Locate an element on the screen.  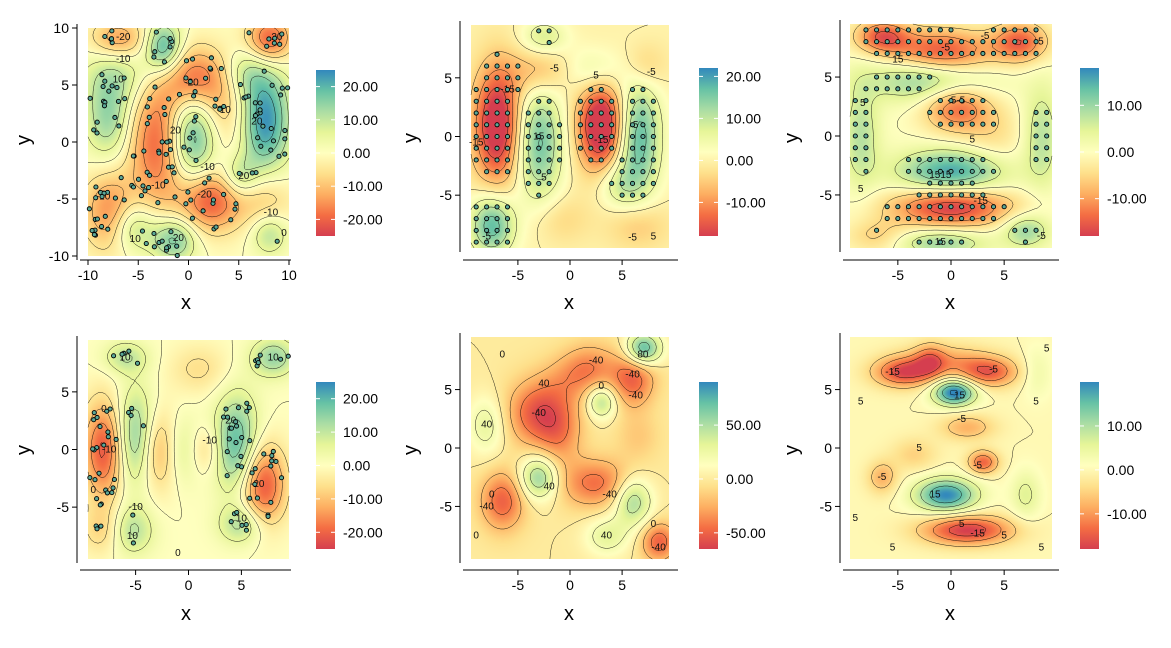
y-axis-label: y is located at coordinates (411, 138).